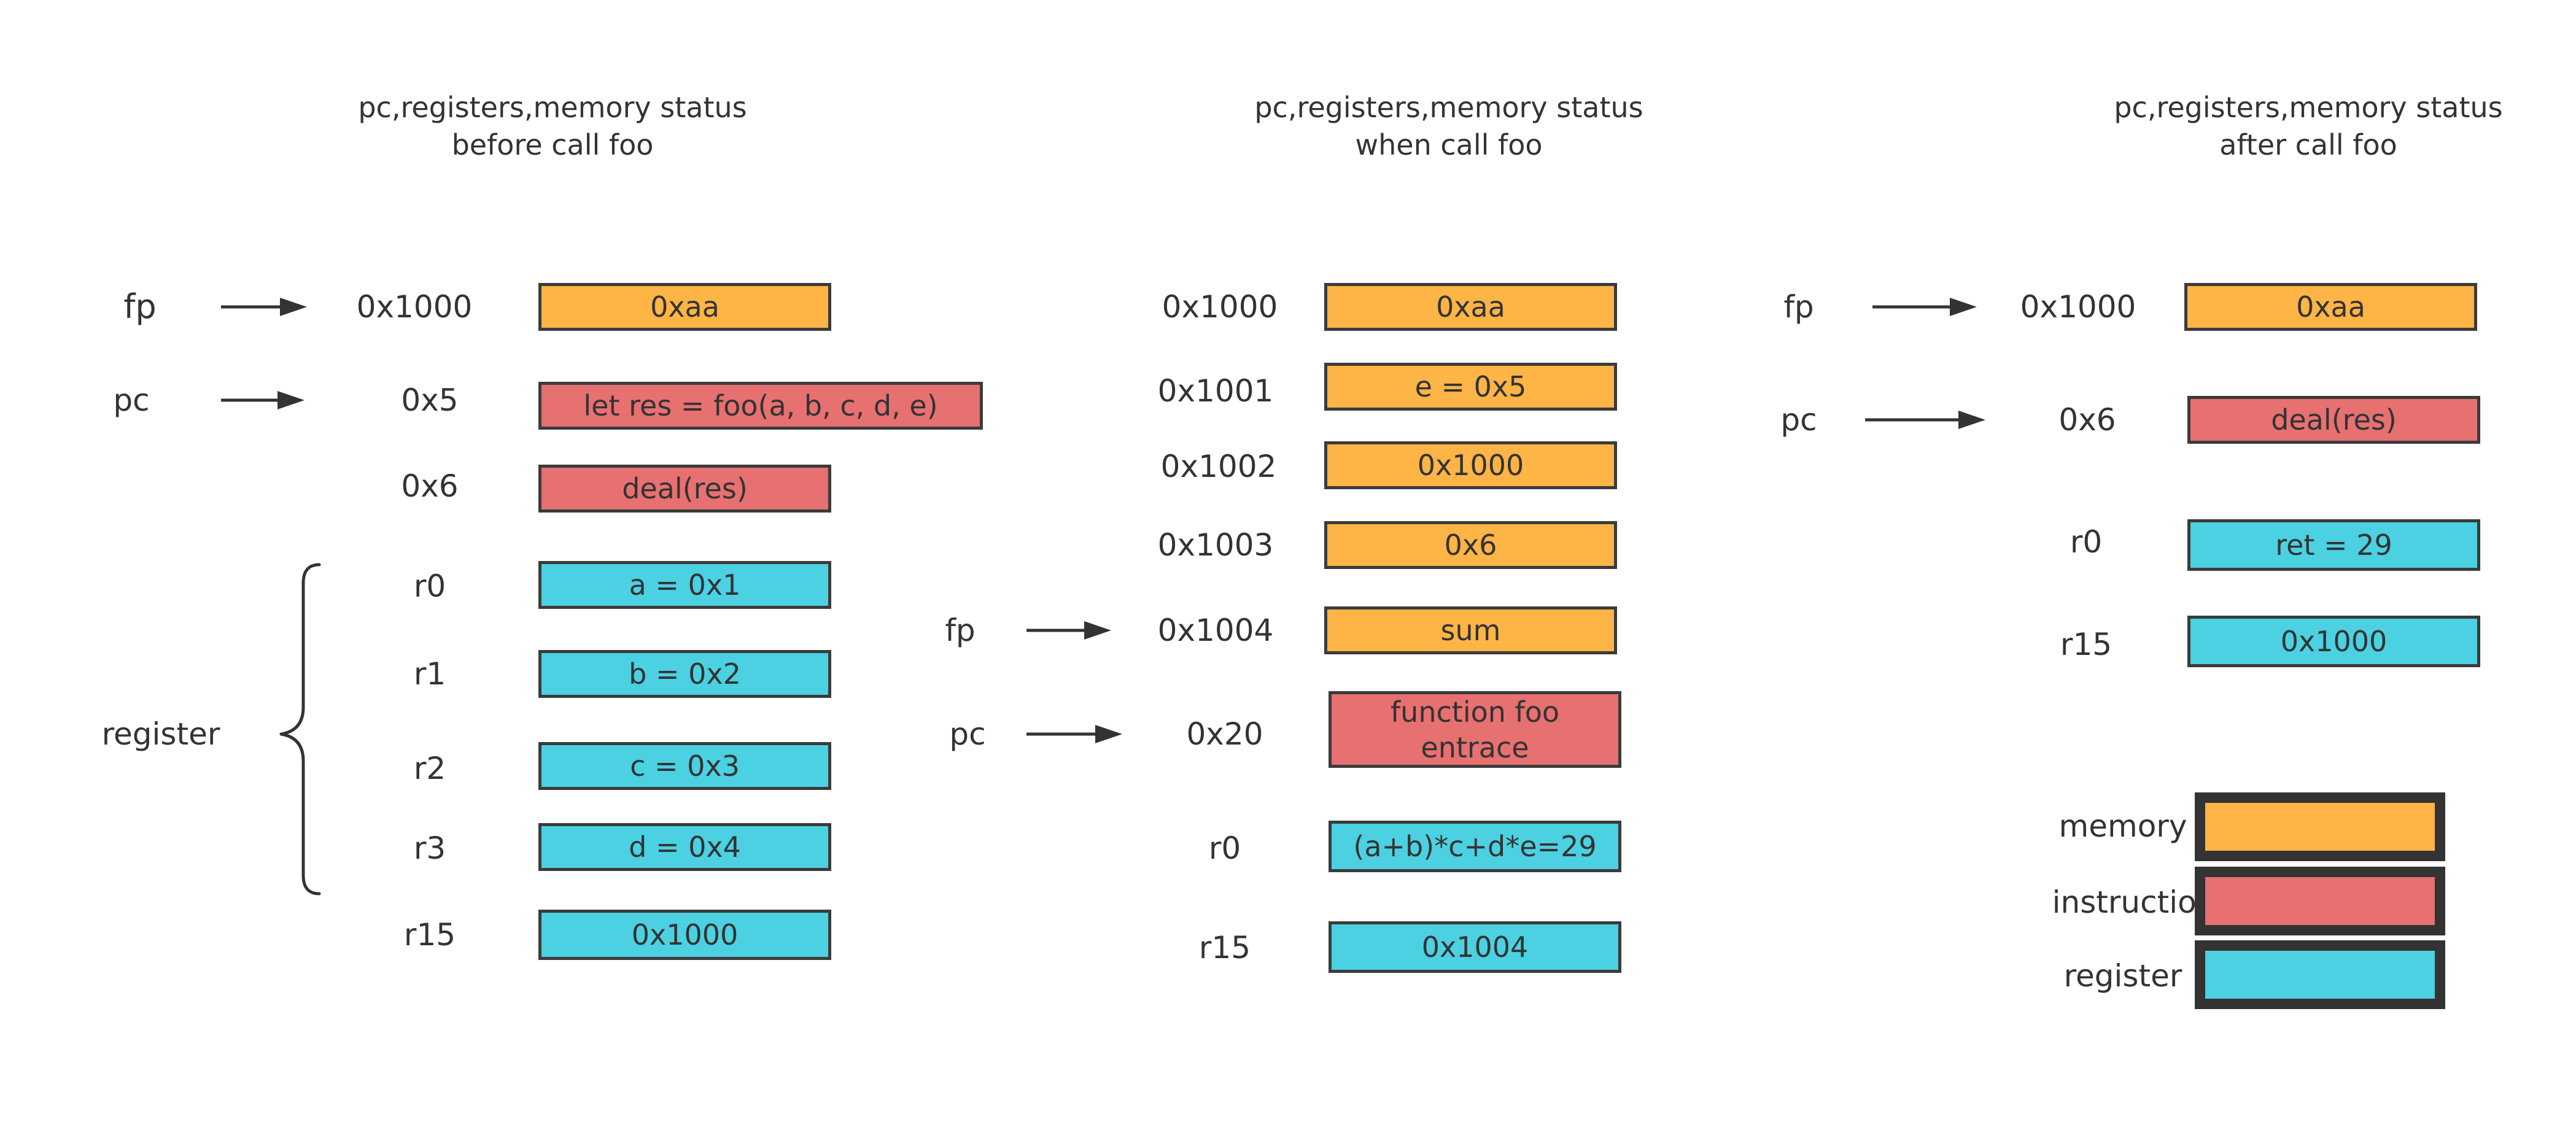  I want to click on pc-label-after: pc, so click(1798, 420).